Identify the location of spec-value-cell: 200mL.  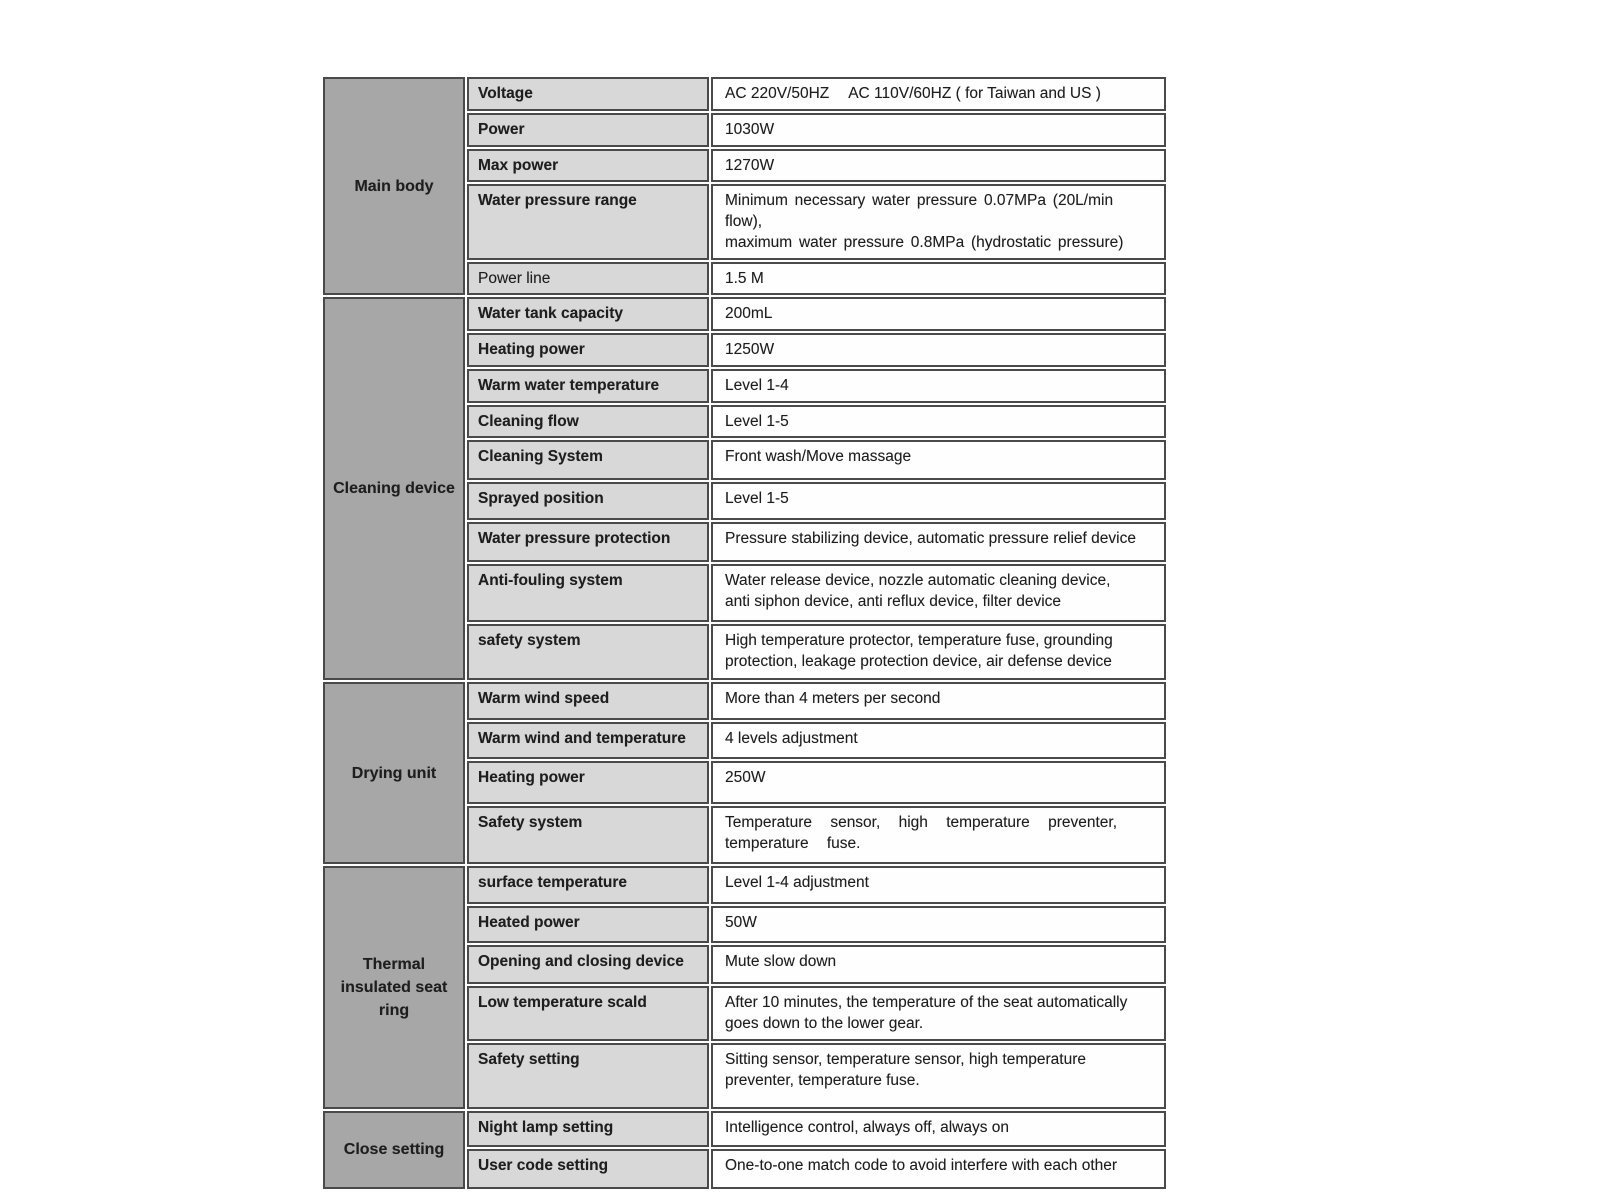
(938, 314).